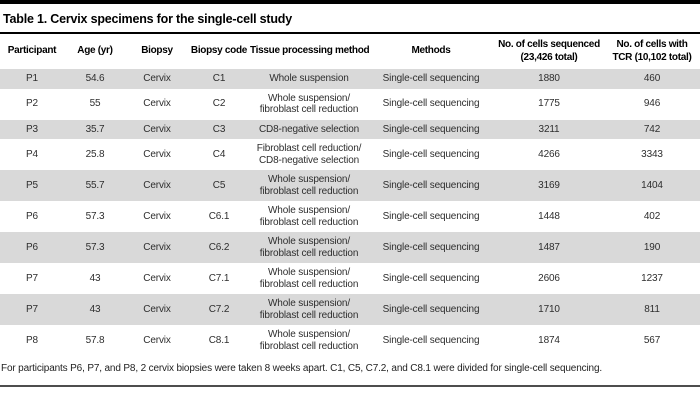  Describe the element at coordinates (157, 51) in the screenshot. I see `column-header: Biopsy` at that location.